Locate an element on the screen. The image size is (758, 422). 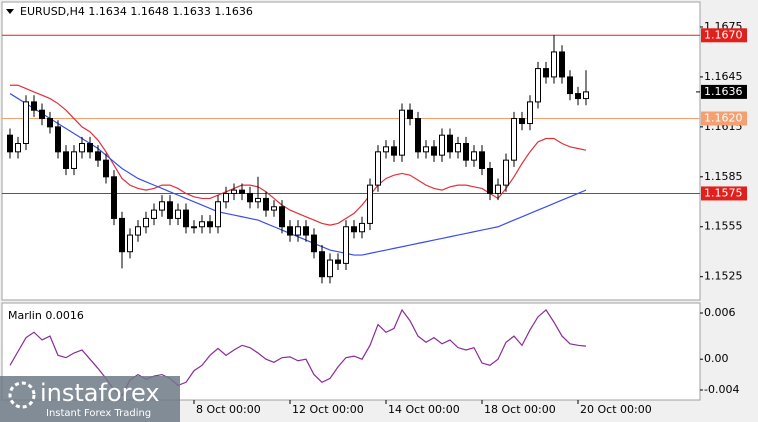
logo-name: instaforex is located at coordinates (100, 393).